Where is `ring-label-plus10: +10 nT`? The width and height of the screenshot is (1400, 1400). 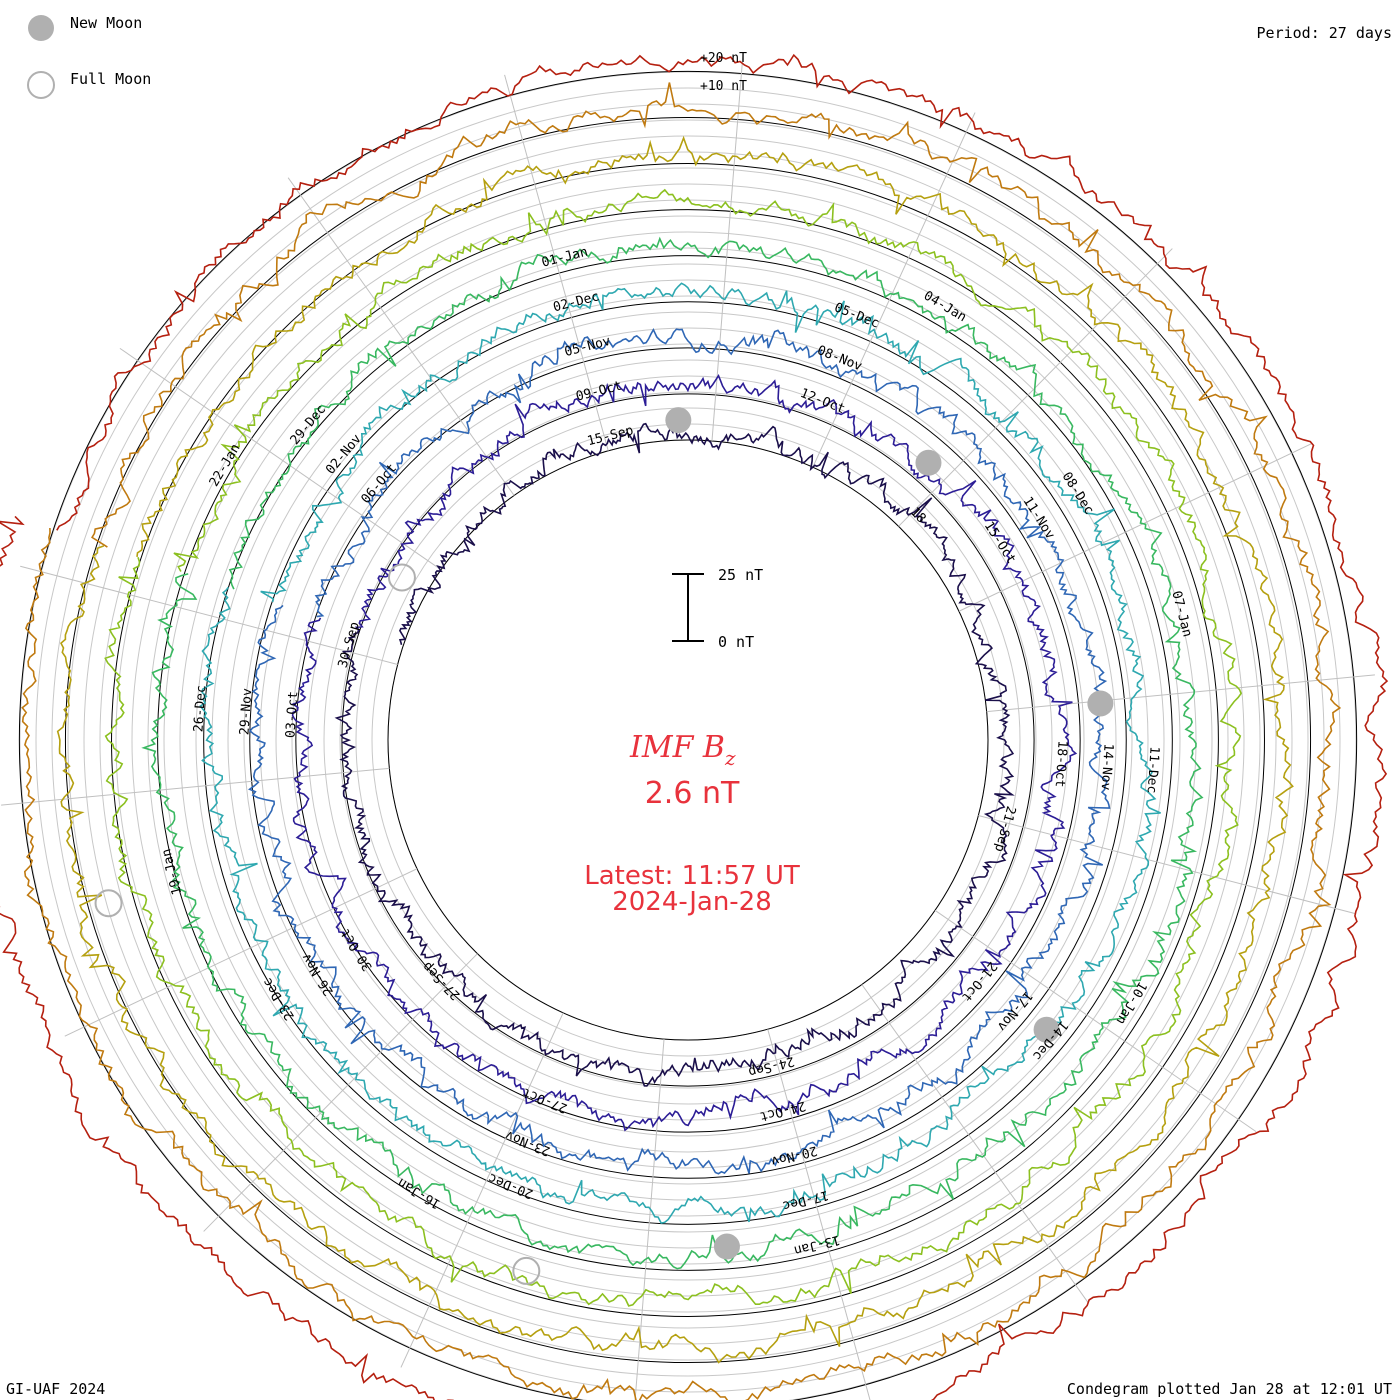
ring-label-plus10: +10 nT is located at coordinates (723, 86).